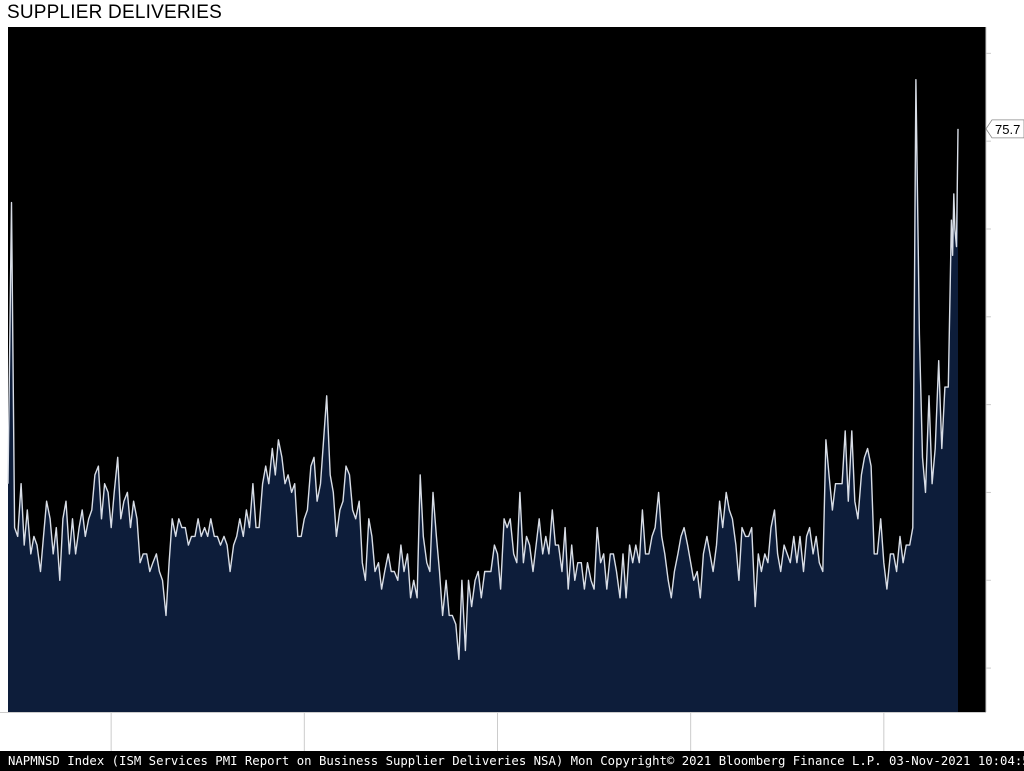 The image size is (1024, 771). I want to click on x-tick-label: 2010-2014, so click(594, 740).